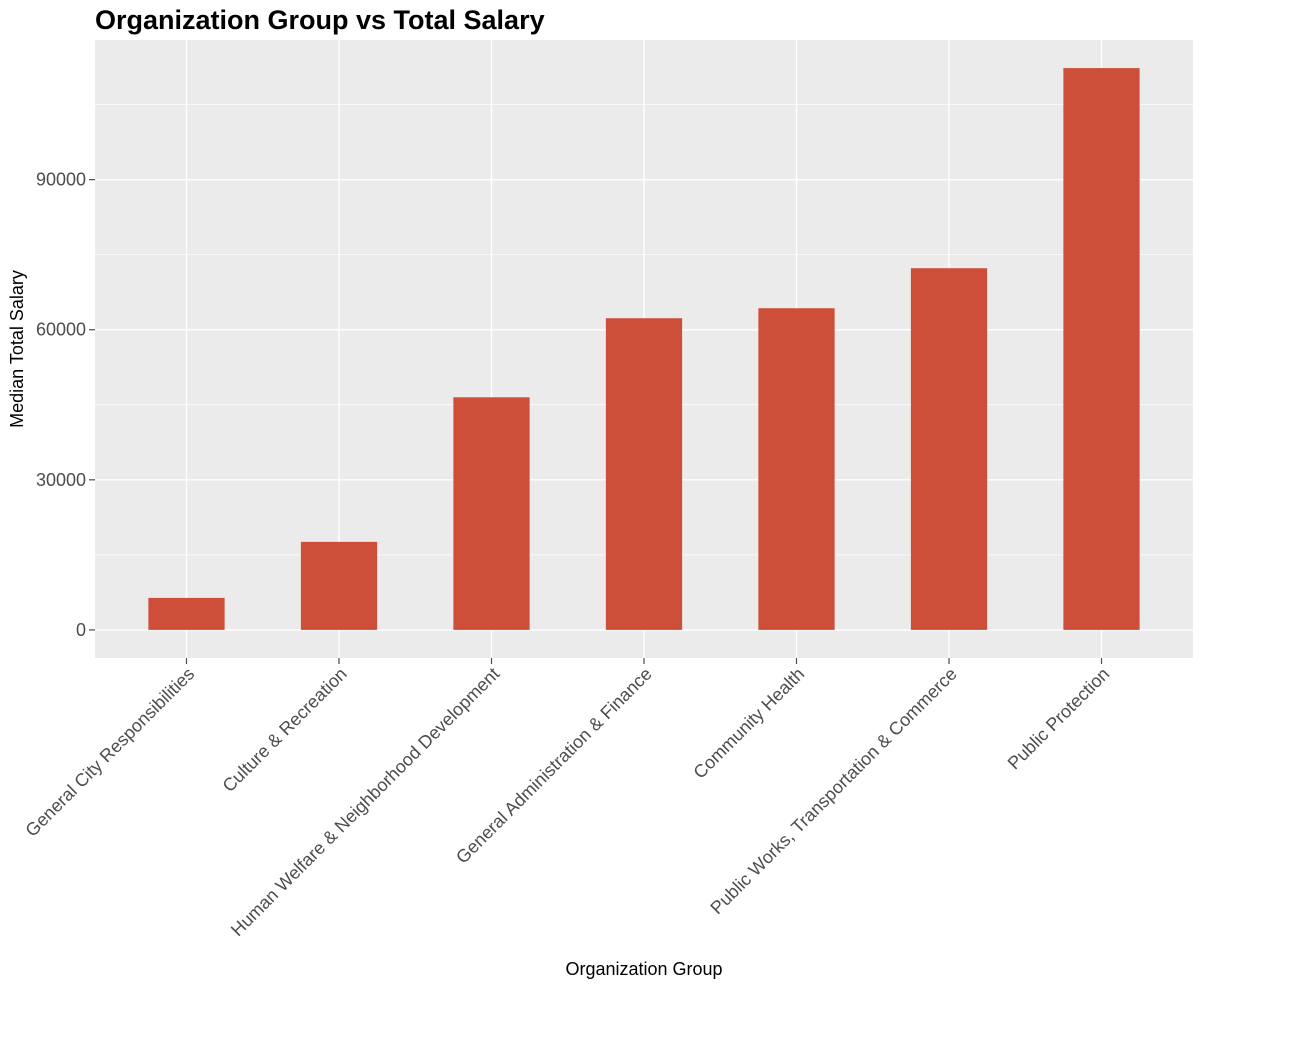 The height and width of the screenshot is (1048, 1308). I want to click on y-tick-label: 60000, so click(61, 330).